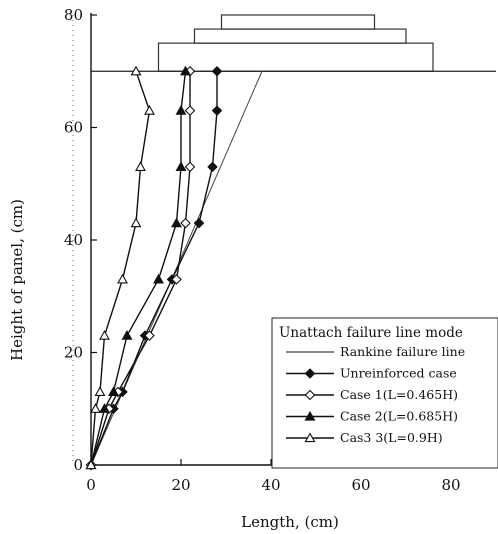  What do you see at coordinates (360, 485) in the screenshot?
I see `x-tick-label: 60` at bounding box center [360, 485].